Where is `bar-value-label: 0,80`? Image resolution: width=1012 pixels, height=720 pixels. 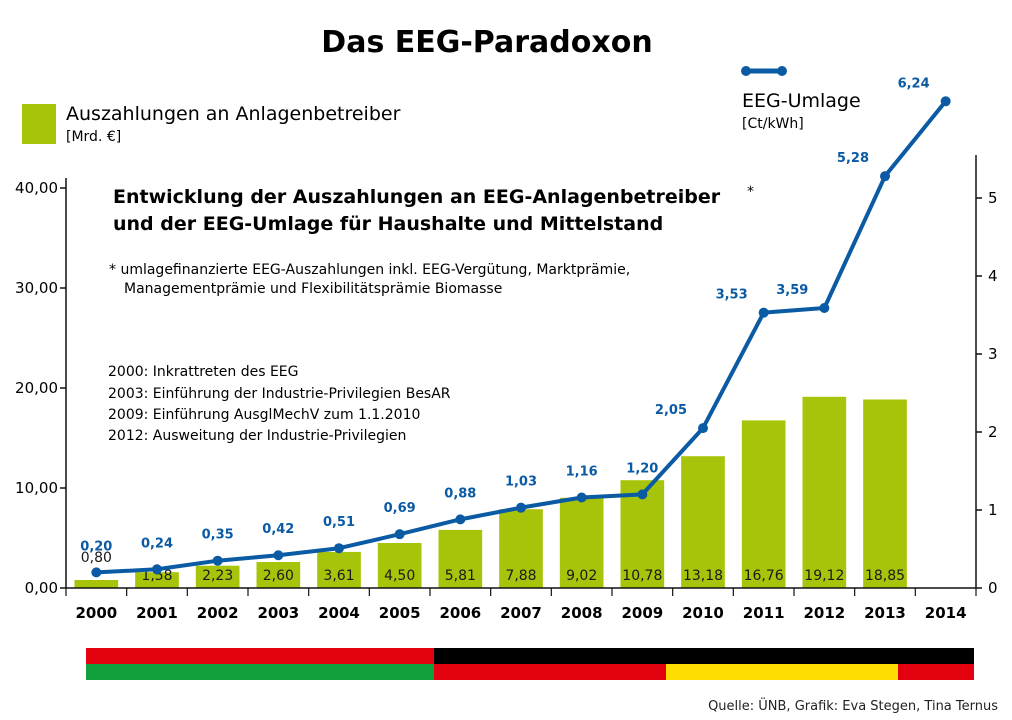
bar-value-label: 0,80 is located at coordinates (96, 558).